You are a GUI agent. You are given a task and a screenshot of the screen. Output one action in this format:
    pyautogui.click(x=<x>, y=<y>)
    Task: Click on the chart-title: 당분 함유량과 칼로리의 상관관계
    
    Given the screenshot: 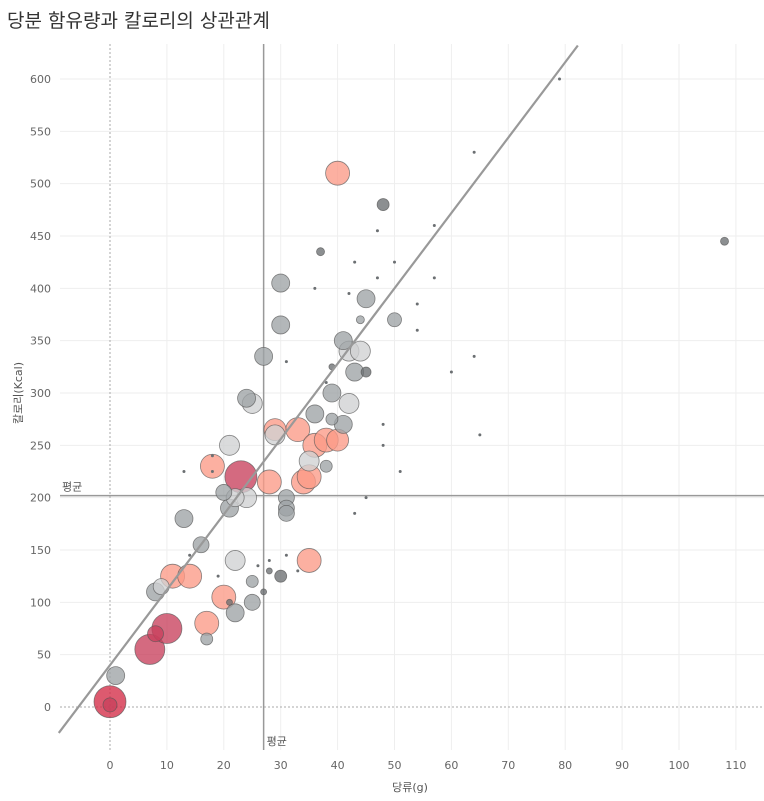 What is the action you would take?
    pyautogui.click(x=138, y=21)
    